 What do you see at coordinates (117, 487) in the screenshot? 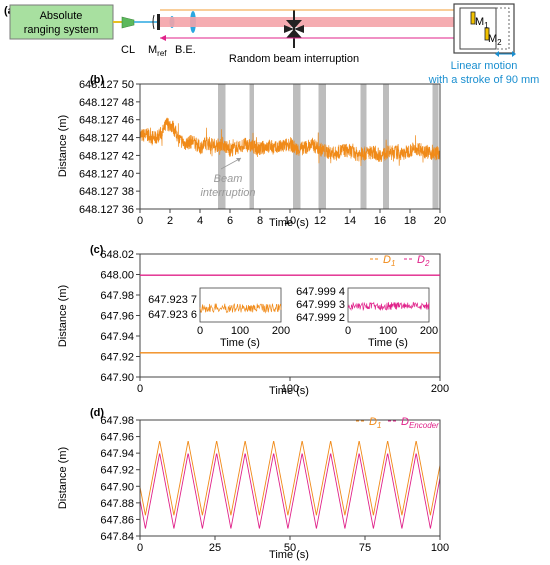
I see `d-ytick-label: 647.90` at bounding box center [117, 487].